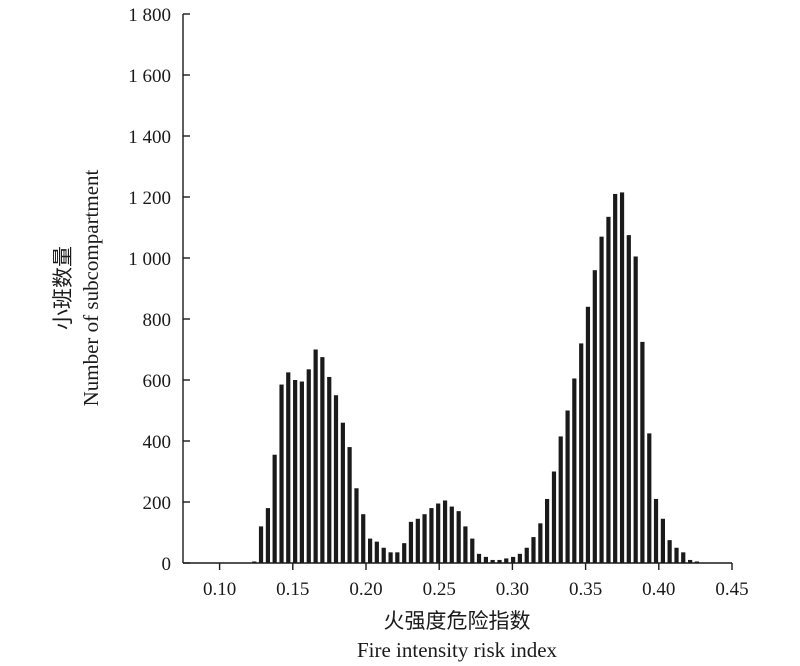 The image size is (800, 666). I want to click on x-ticks-group: 0.10 0.15 0.20 0.25 0.30 0.35 0.40 0.45, so click(476, 581).